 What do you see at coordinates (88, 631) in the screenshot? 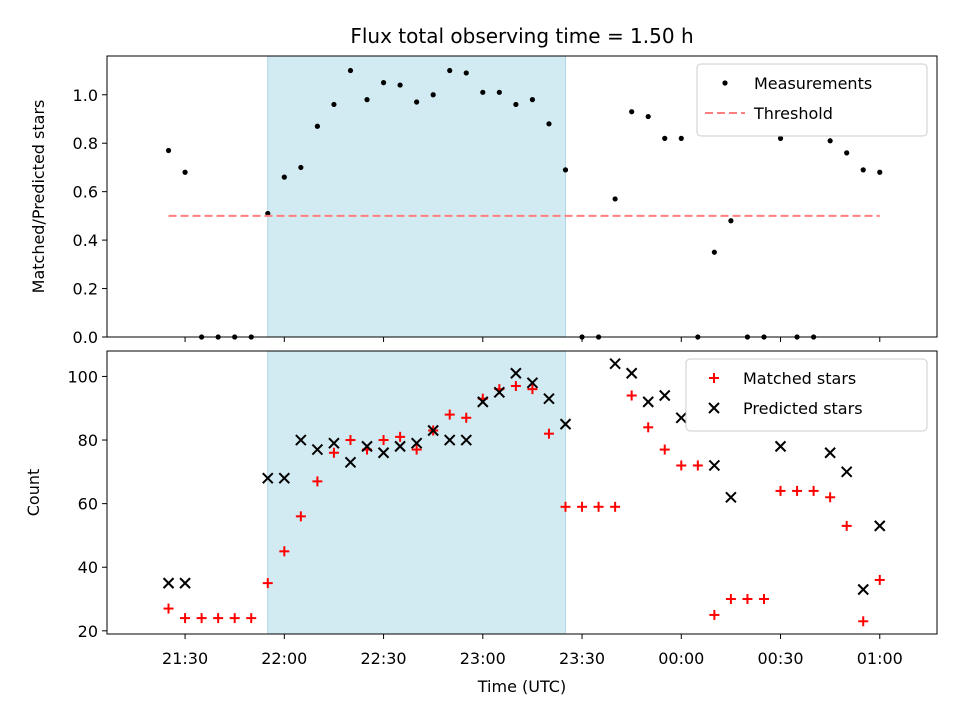
I see `y-tick-label: 20` at bounding box center [88, 631].